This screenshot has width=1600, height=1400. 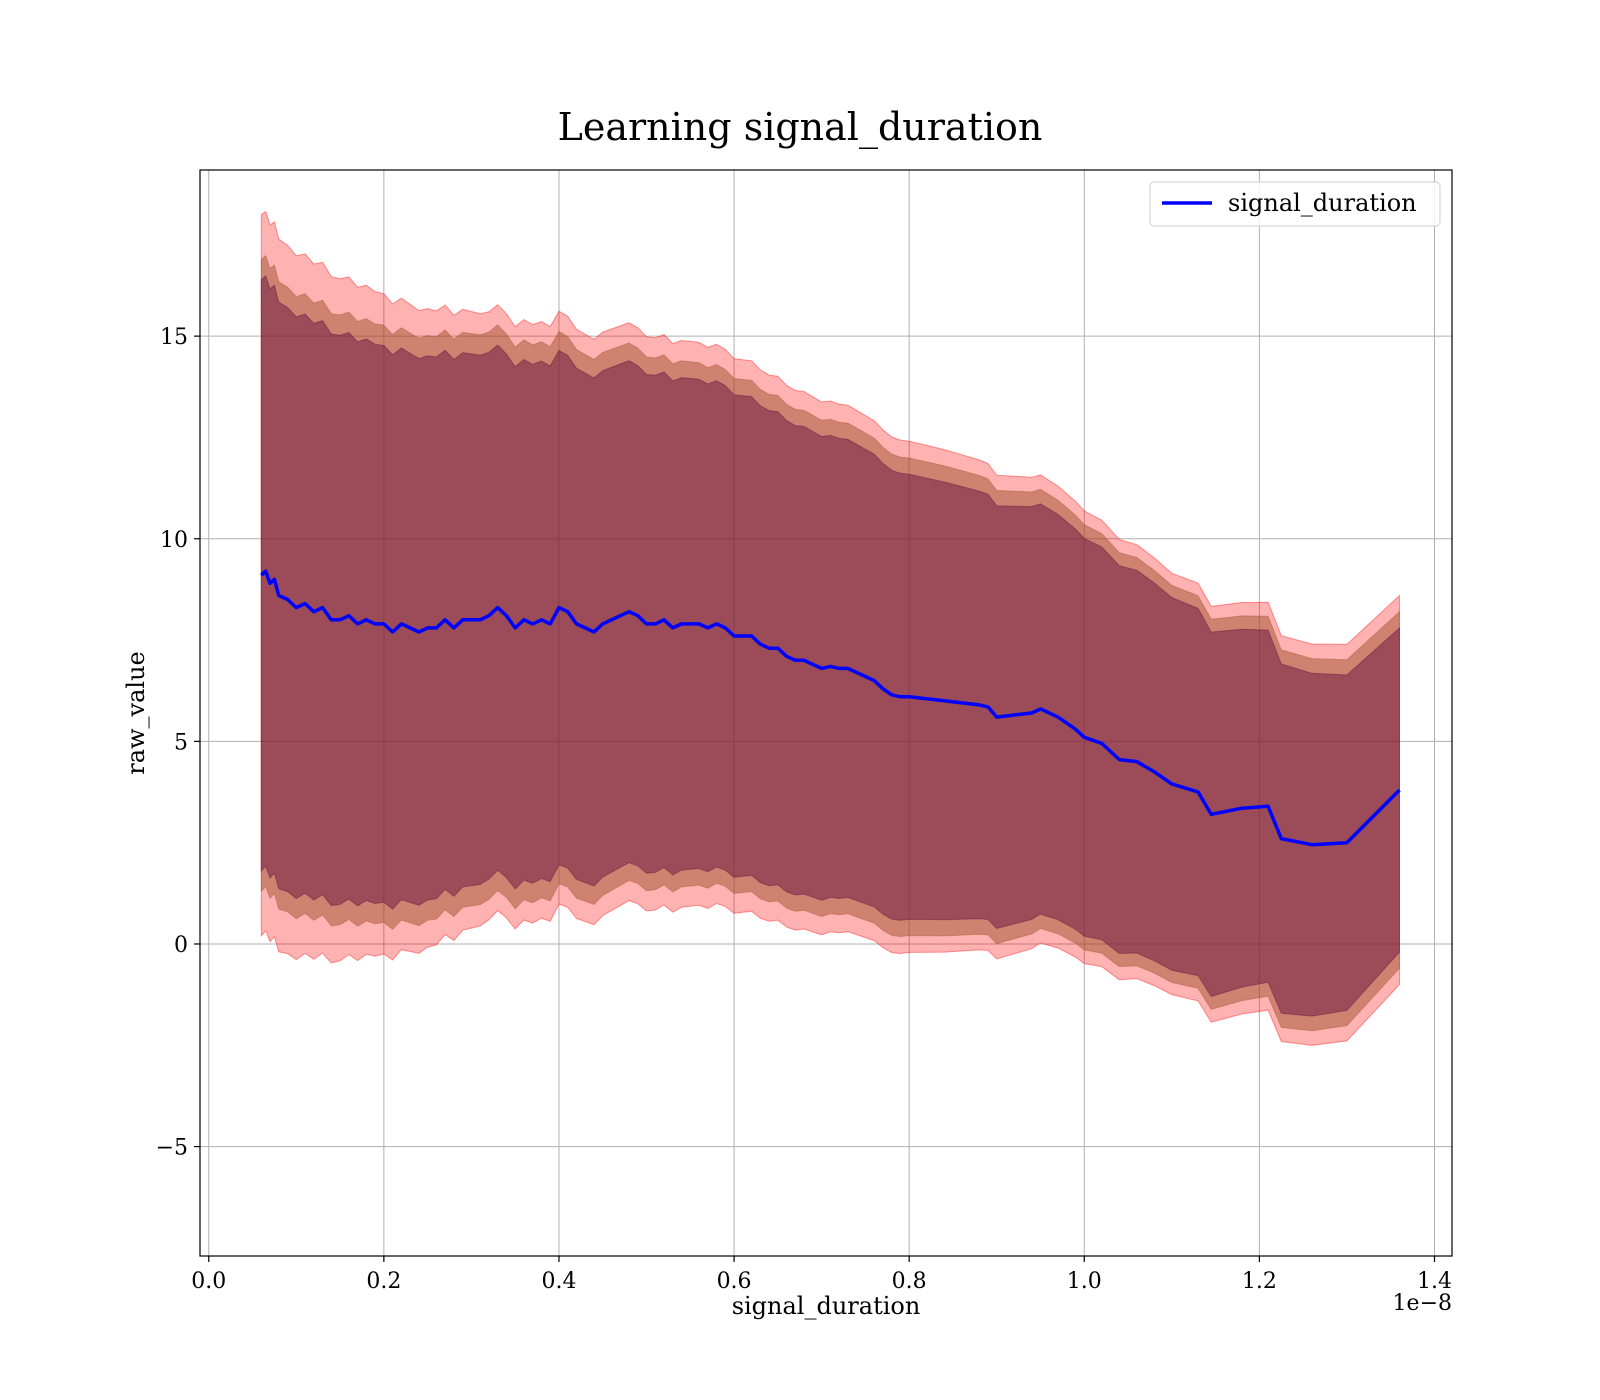 I want to click on x-tick-label: 1.0, so click(x=1084, y=1281).